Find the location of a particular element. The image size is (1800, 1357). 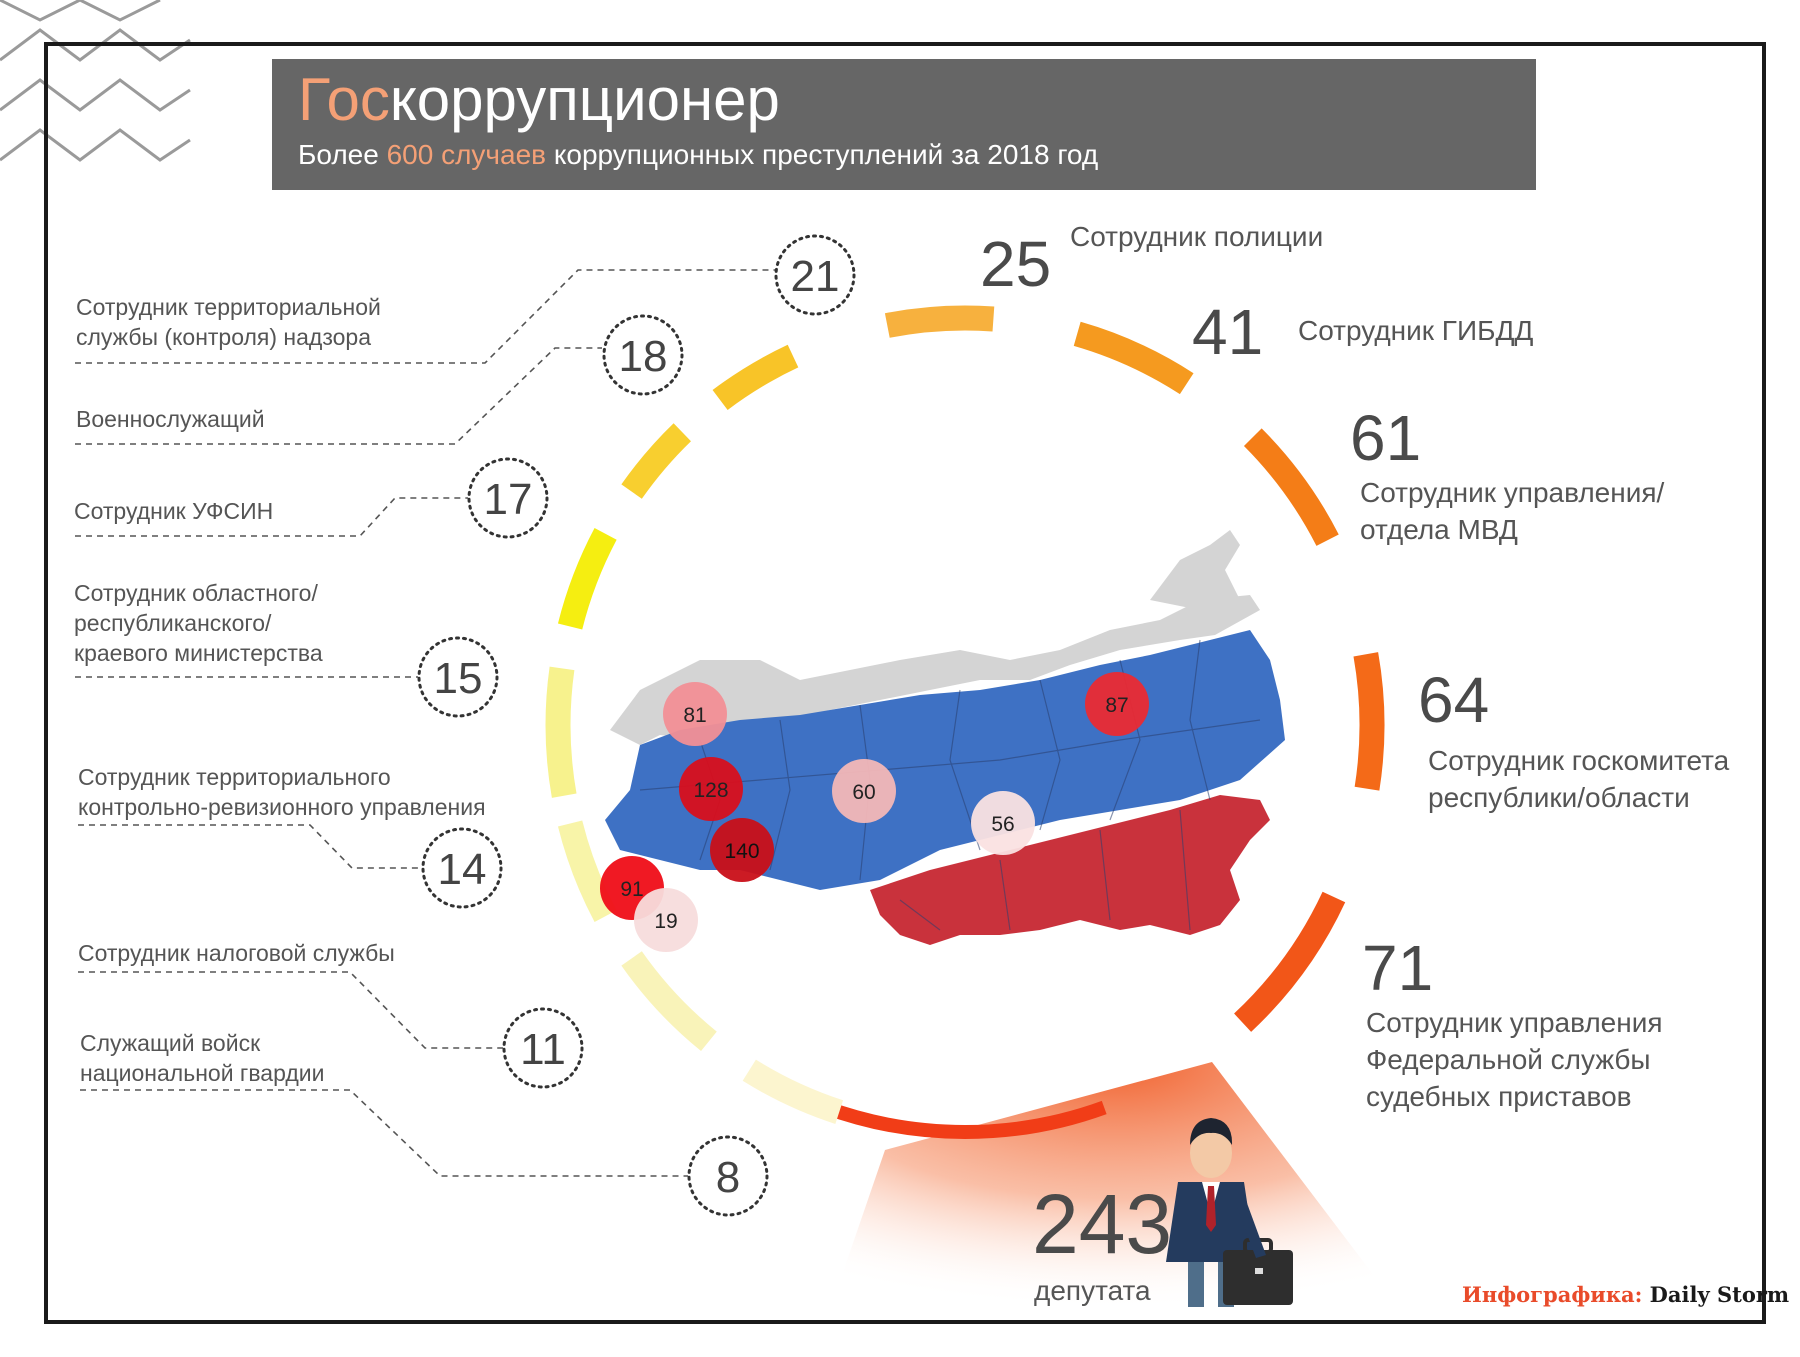

value-circle-label-14: 14 is located at coordinates (462, 869).